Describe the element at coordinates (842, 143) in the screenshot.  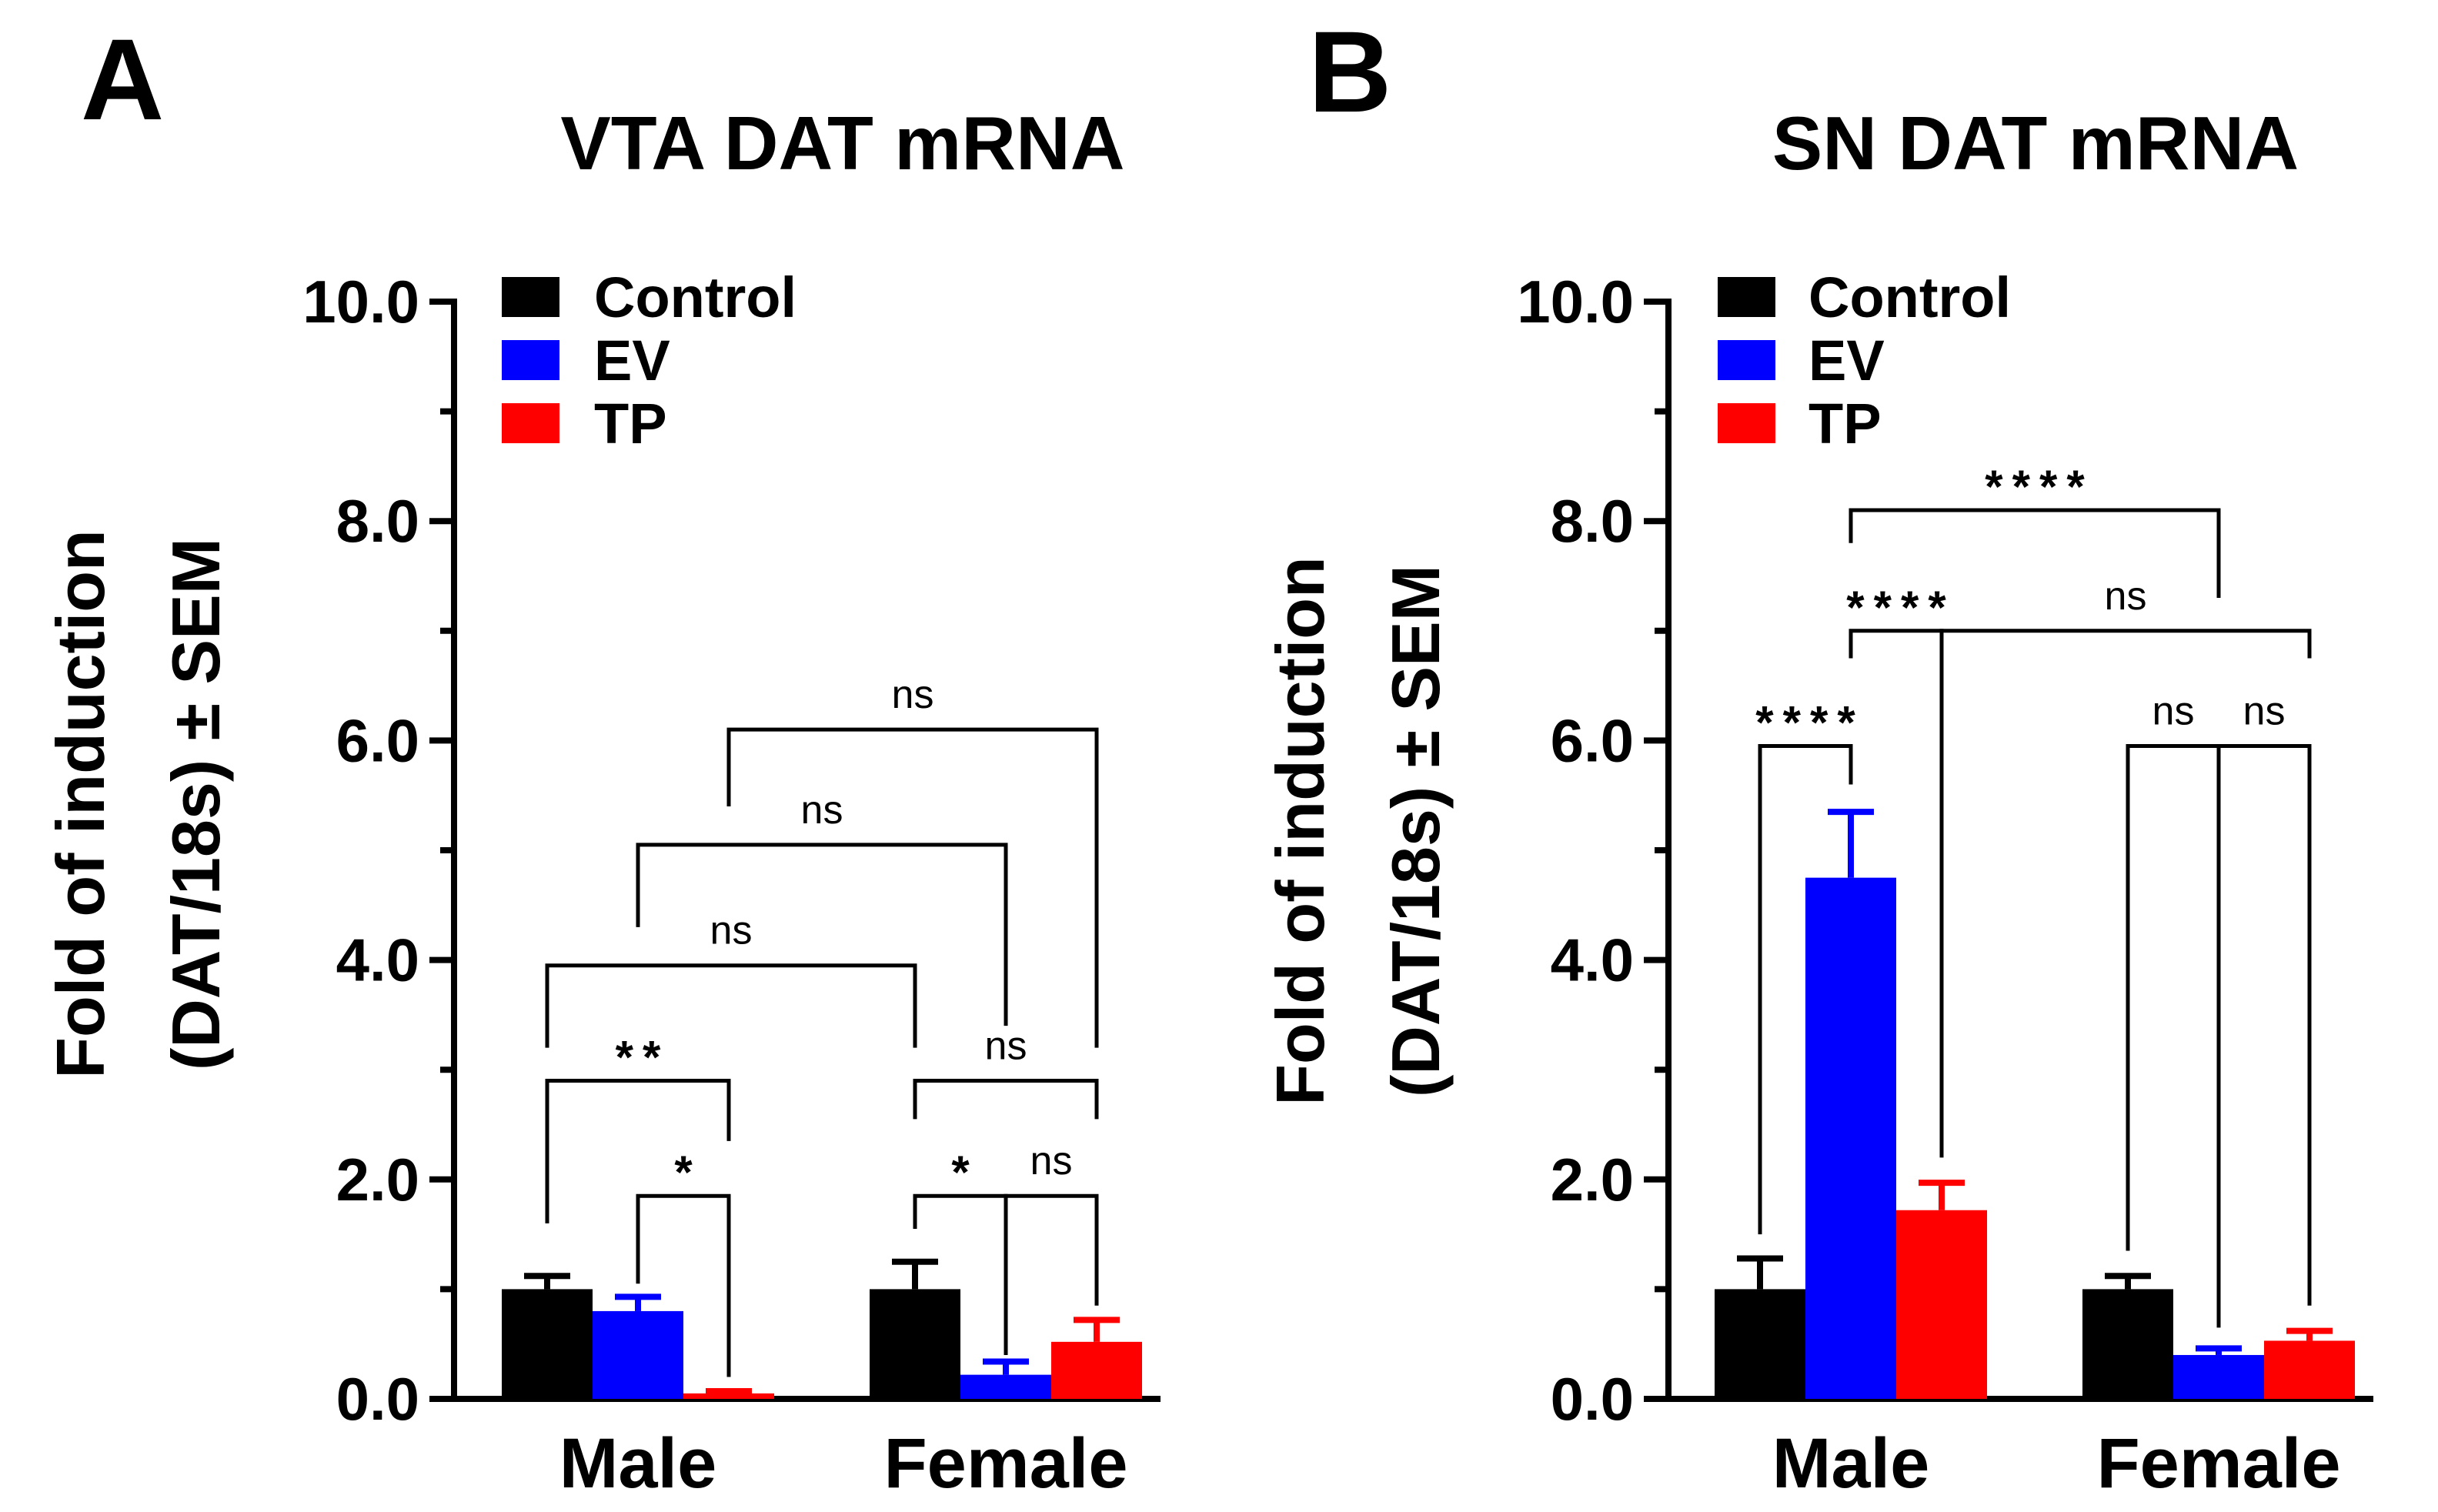
I see `chart-title-a: VTA DAT mRNA` at that location.